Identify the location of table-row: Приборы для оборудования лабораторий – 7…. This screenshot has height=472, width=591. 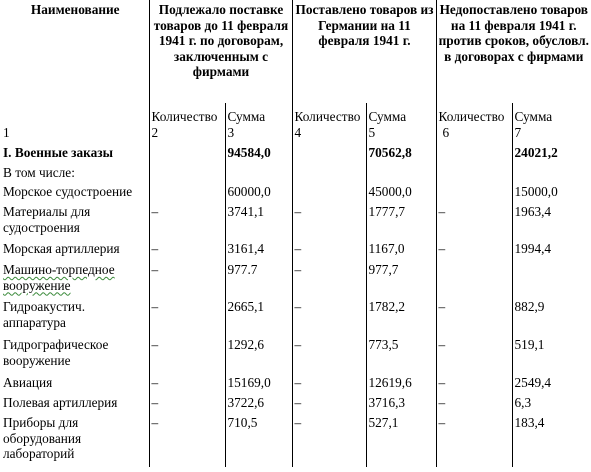
(295, 441).